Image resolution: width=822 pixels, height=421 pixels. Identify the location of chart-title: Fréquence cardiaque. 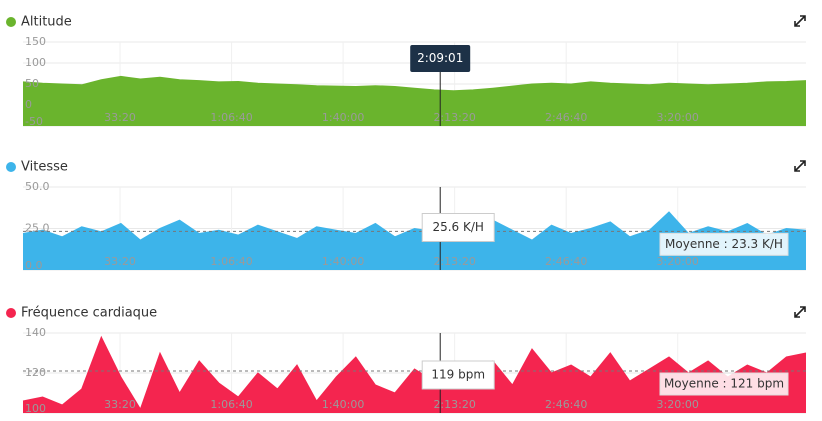
(89, 313).